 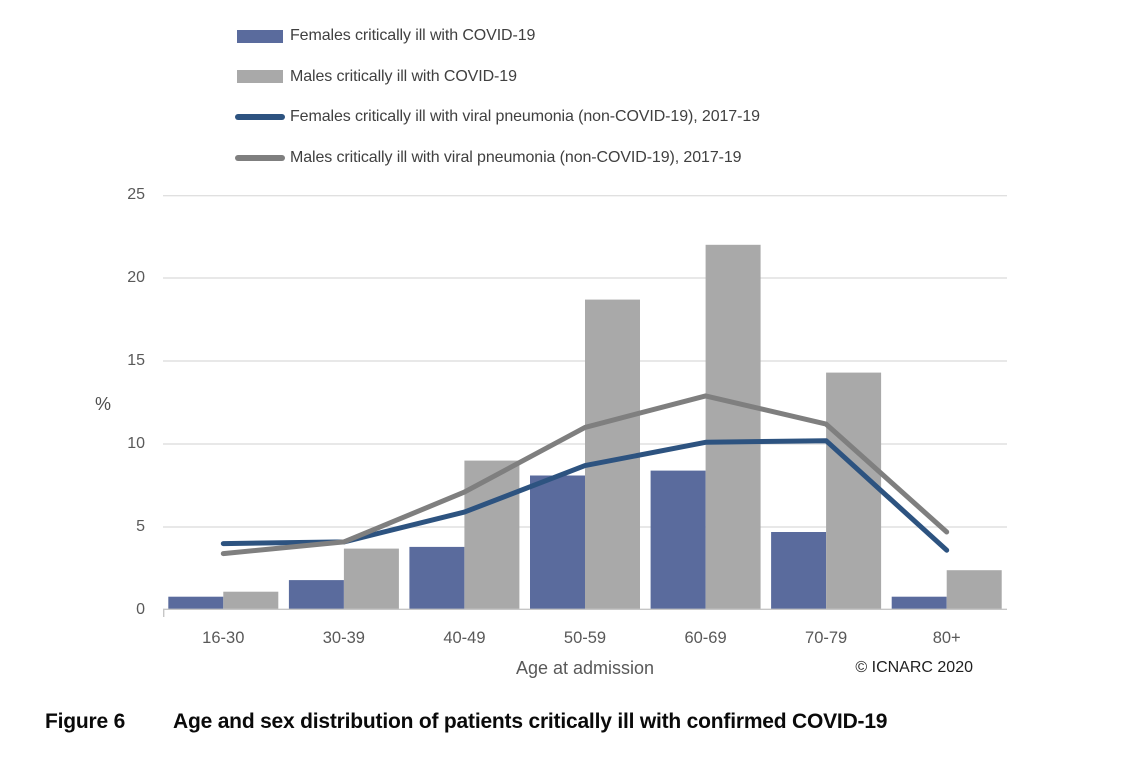 What do you see at coordinates (260, 157) in the screenshot?
I see `males-pneumonia-line-swatch-icon` at bounding box center [260, 157].